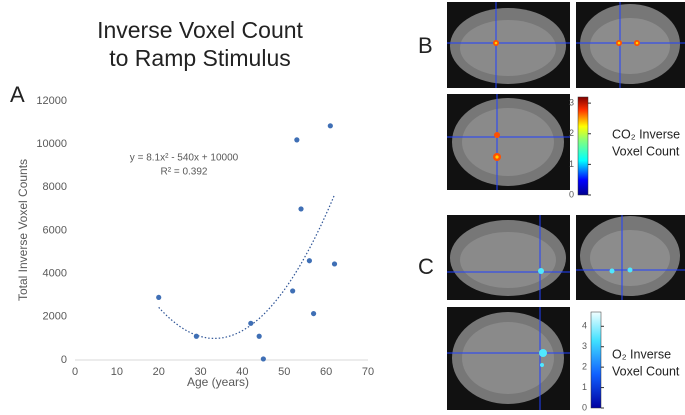 The image size is (685, 415). What do you see at coordinates (641, 354) in the screenshot?
I see `colorbar-label: O₂ Inverse` at bounding box center [641, 354].